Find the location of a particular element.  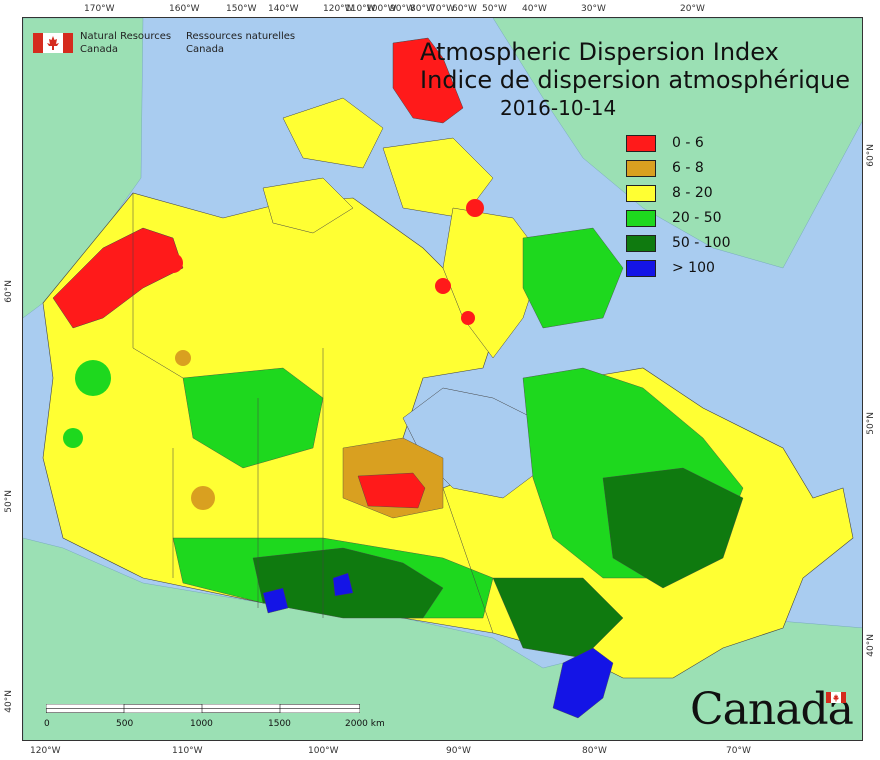

legend-label: 0 - 6 is located at coordinates (688, 143).